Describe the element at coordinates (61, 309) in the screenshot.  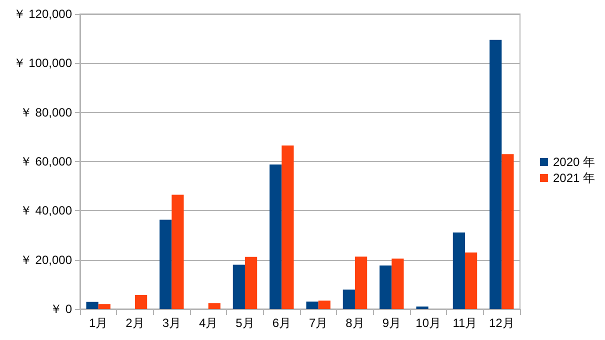
I see `y-tick-label: ￥ 0` at that location.